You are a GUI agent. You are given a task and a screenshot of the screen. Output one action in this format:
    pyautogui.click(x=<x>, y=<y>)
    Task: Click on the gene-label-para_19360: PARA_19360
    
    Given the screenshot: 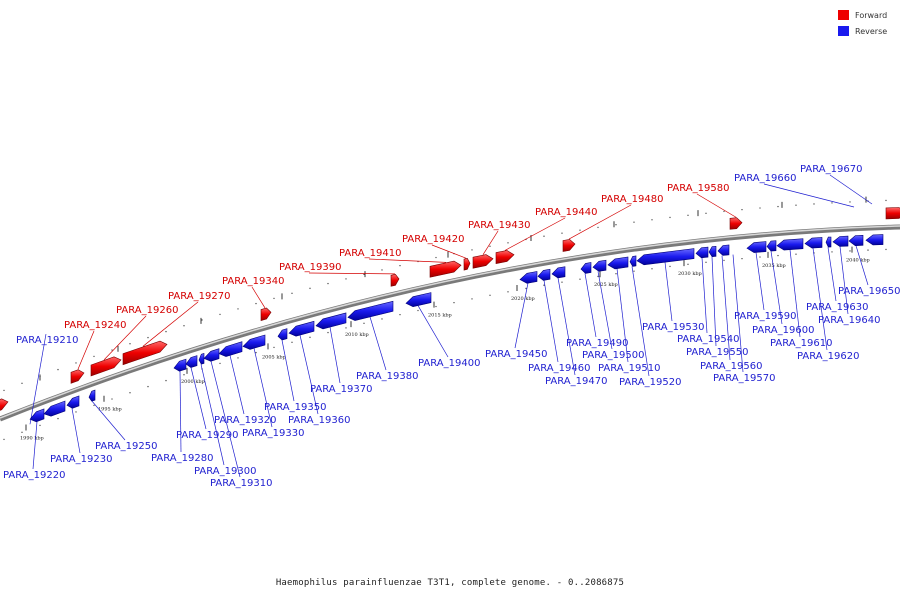 What is the action you would take?
    pyautogui.click(x=319, y=420)
    